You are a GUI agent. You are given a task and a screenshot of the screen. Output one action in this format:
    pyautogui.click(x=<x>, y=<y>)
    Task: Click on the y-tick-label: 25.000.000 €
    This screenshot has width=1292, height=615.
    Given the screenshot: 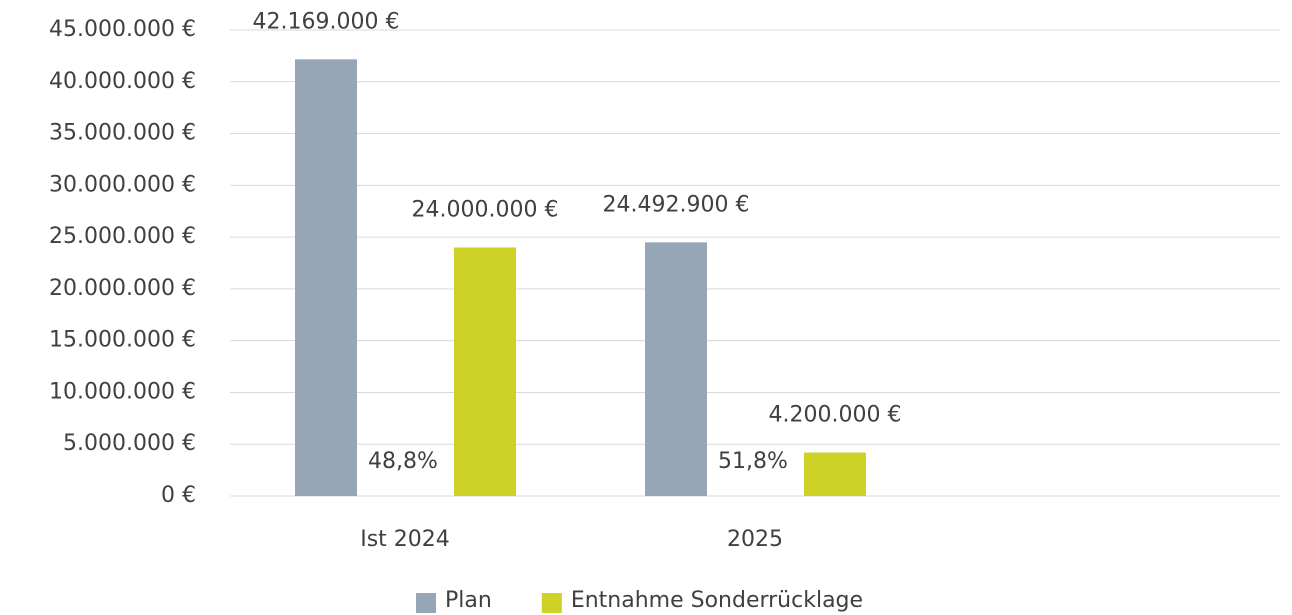 What is the action you would take?
    pyautogui.click(x=122, y=236)
    